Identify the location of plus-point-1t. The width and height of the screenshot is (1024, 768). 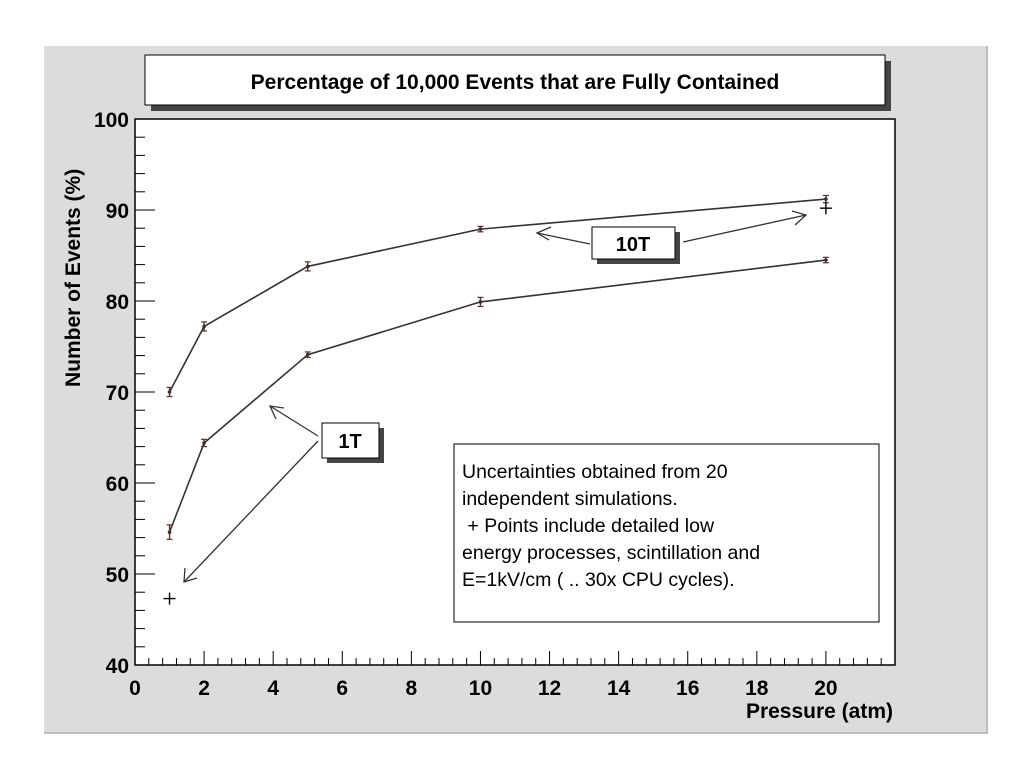
(169, 598).